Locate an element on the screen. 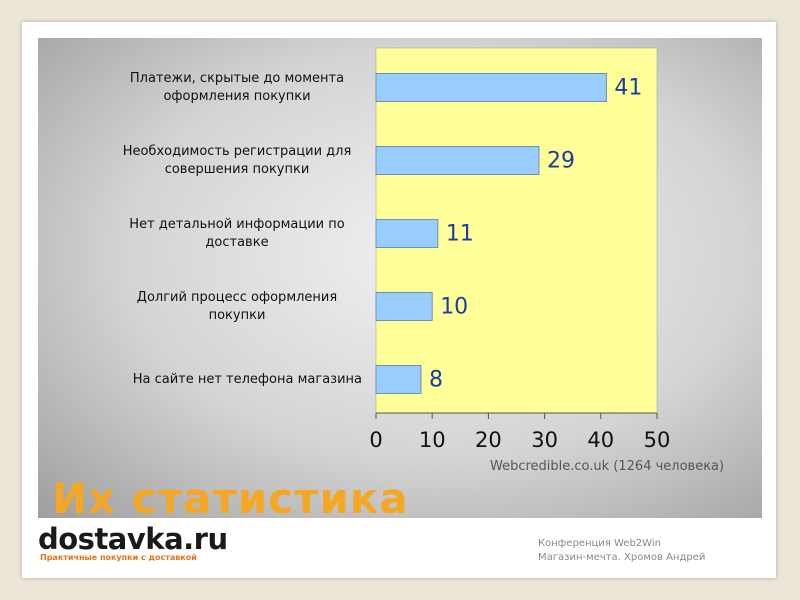 This screenshot has height=600, width=800. source-note: Webcredible.co.uk (1264 человека) is located at coordinates (607, 466).